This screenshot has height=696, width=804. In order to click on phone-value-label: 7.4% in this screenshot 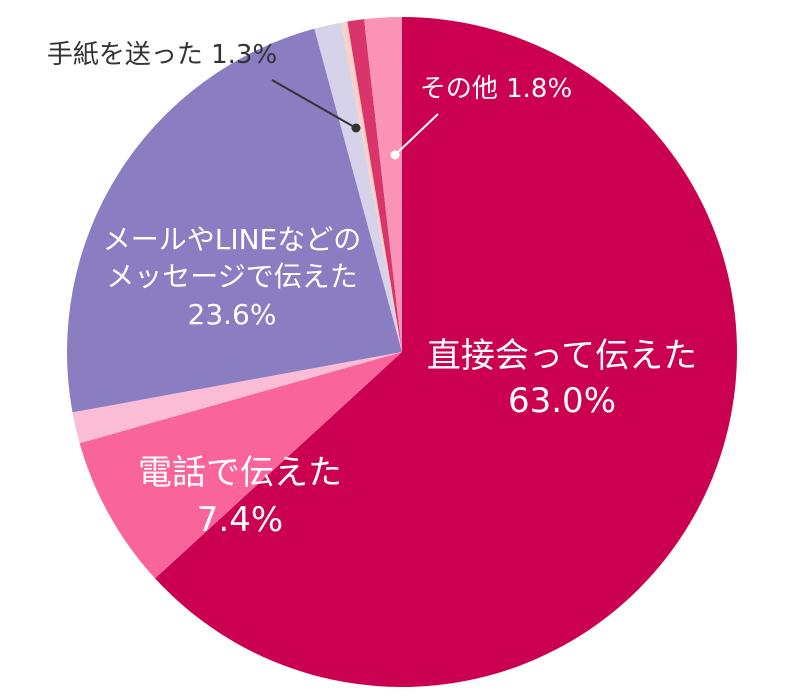, I will do `click(240, 520)`.